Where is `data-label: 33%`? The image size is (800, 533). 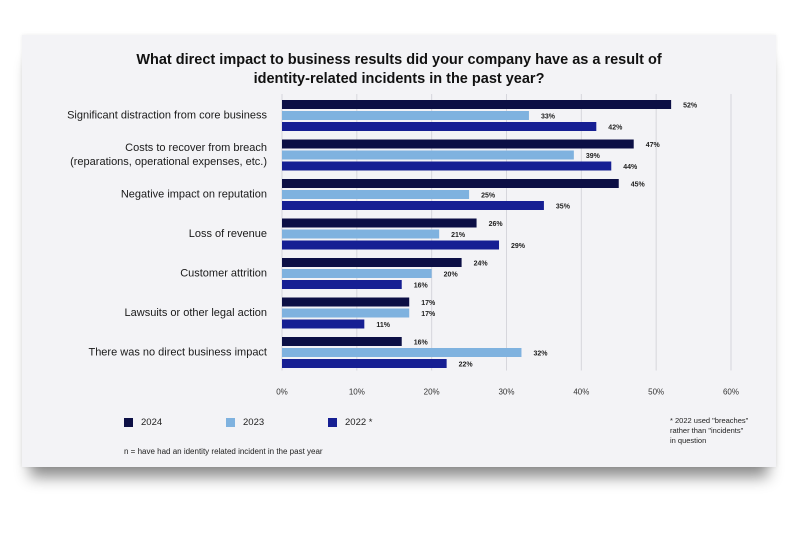 data-label: 33% is located at coordinates (548, 117).